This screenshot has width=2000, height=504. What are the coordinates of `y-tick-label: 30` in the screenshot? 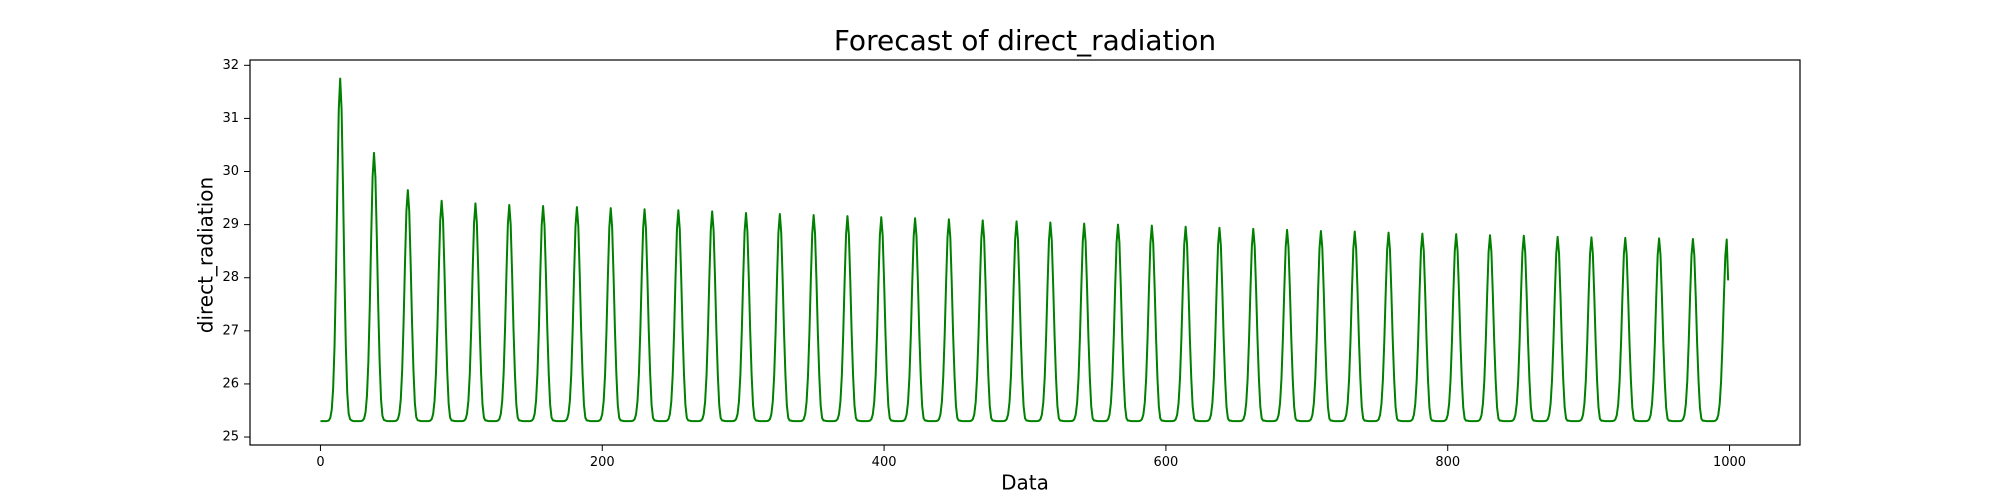 It's located at (230, 171).